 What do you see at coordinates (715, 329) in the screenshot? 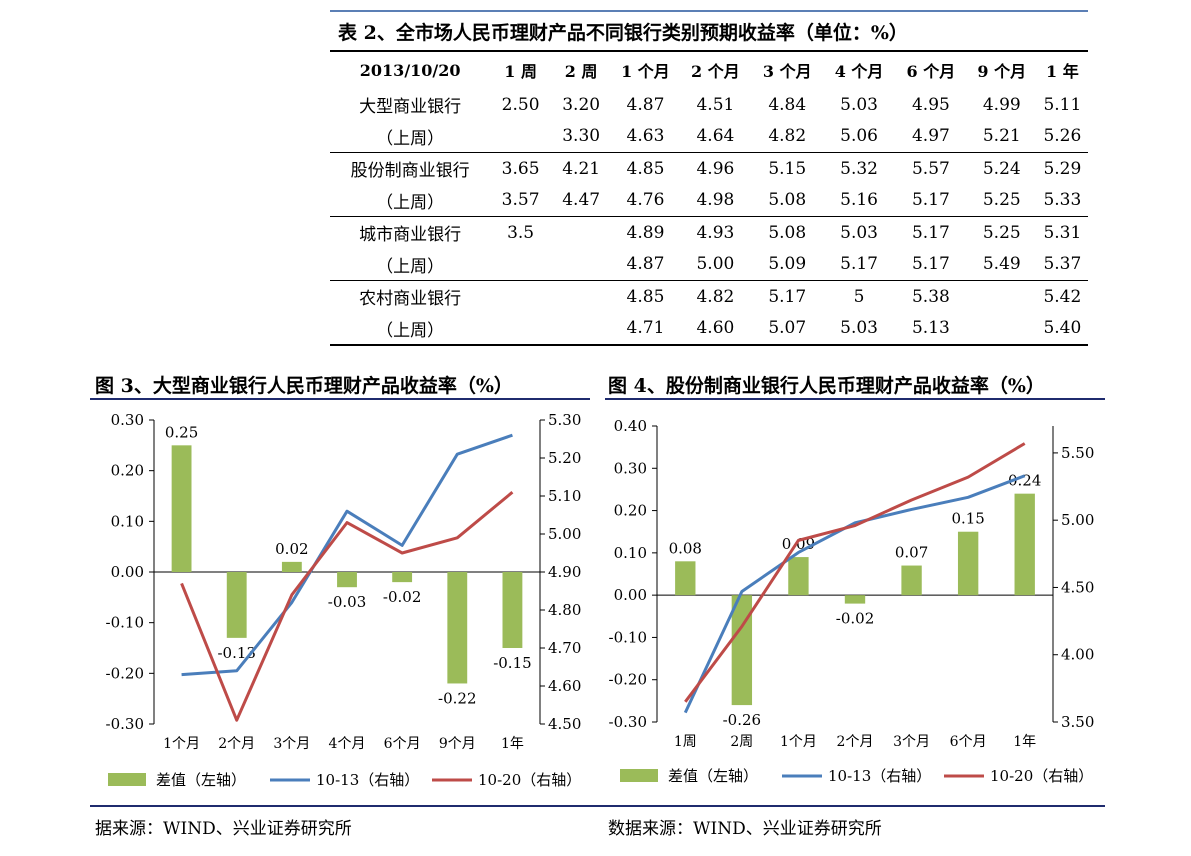
I see `yield-cell: 4.60` at bounding box center [715, 329].